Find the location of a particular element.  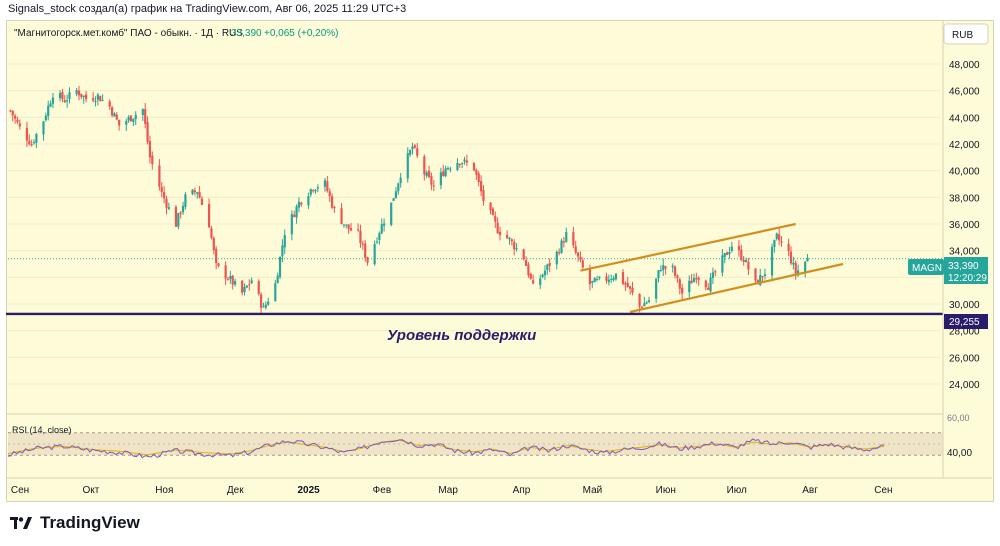

currency-button is located at coordinates (966, 34).